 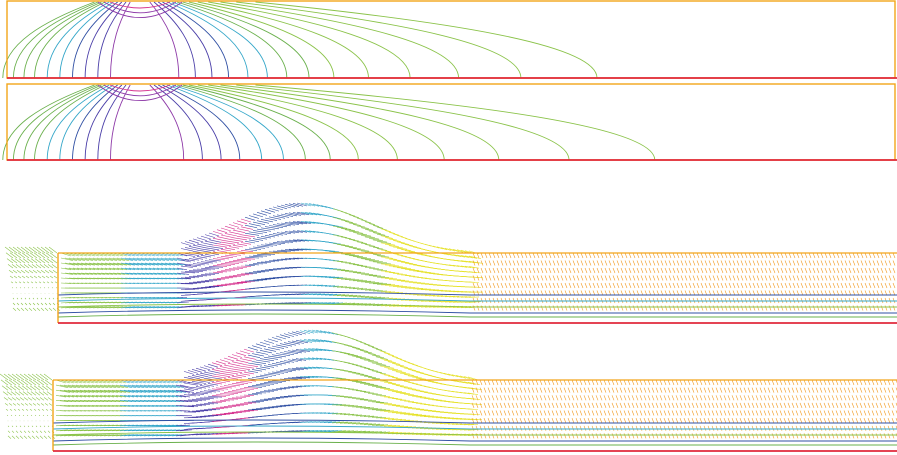 I want to click on streamline, so click(x=474, y=421).